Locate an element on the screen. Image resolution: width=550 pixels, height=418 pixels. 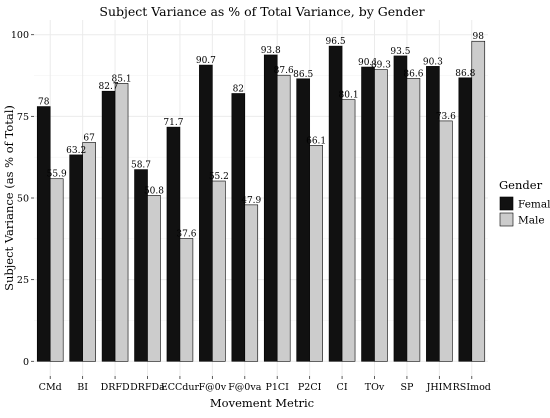
bar-female-drfda is located at coordinates (141, 265).